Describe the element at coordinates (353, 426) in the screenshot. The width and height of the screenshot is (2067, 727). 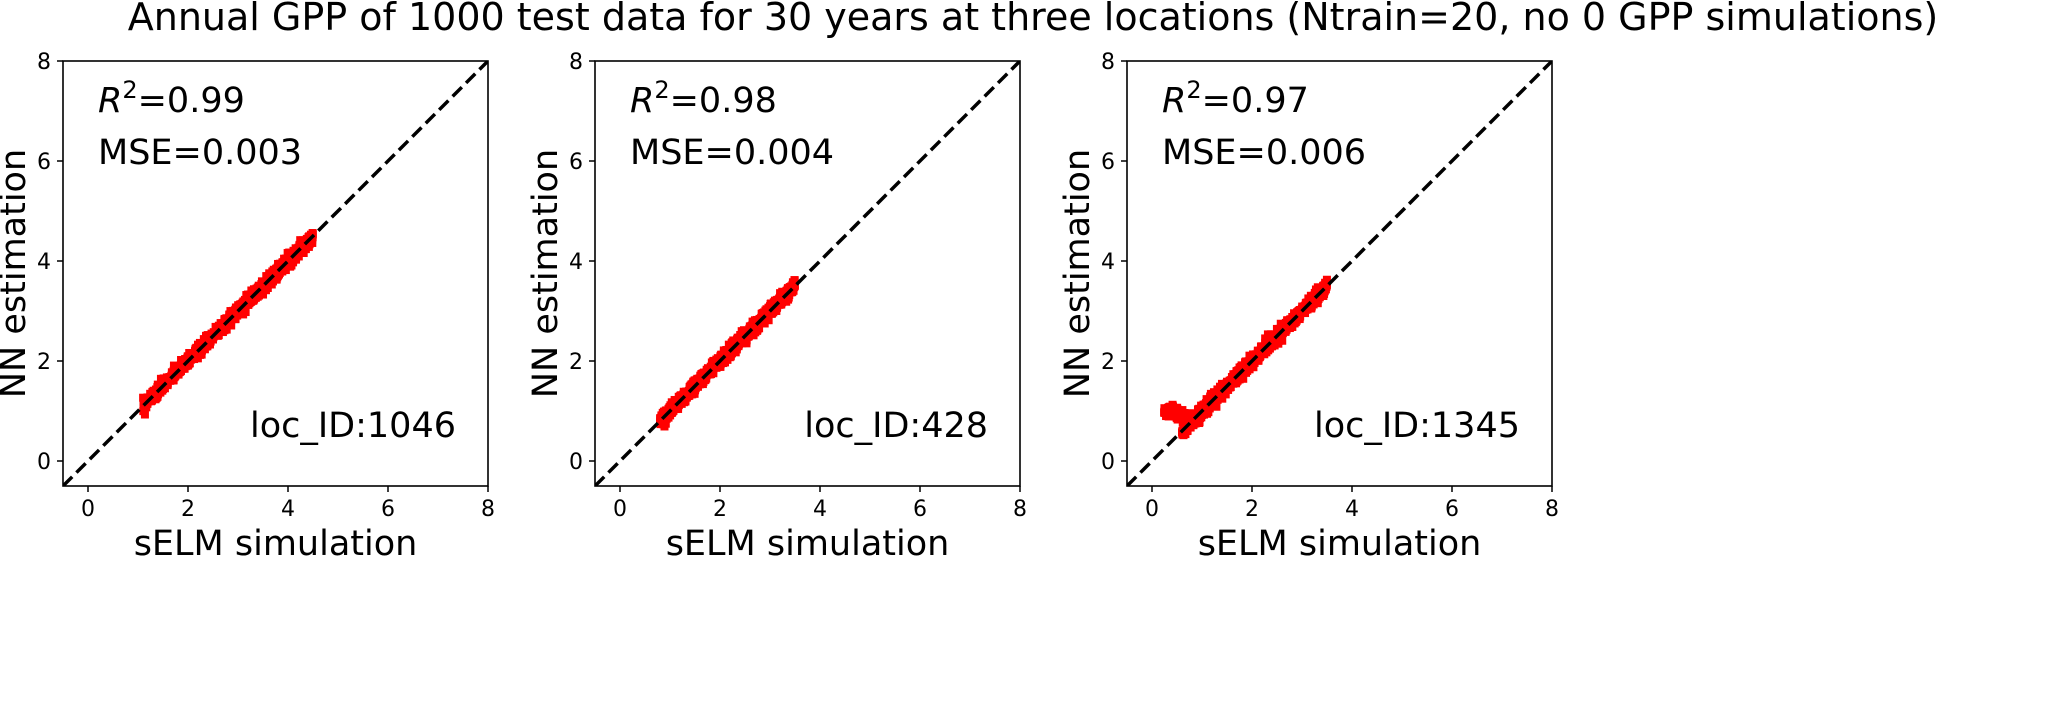
I see `location-id-label: loc_ID:1046` at that location.